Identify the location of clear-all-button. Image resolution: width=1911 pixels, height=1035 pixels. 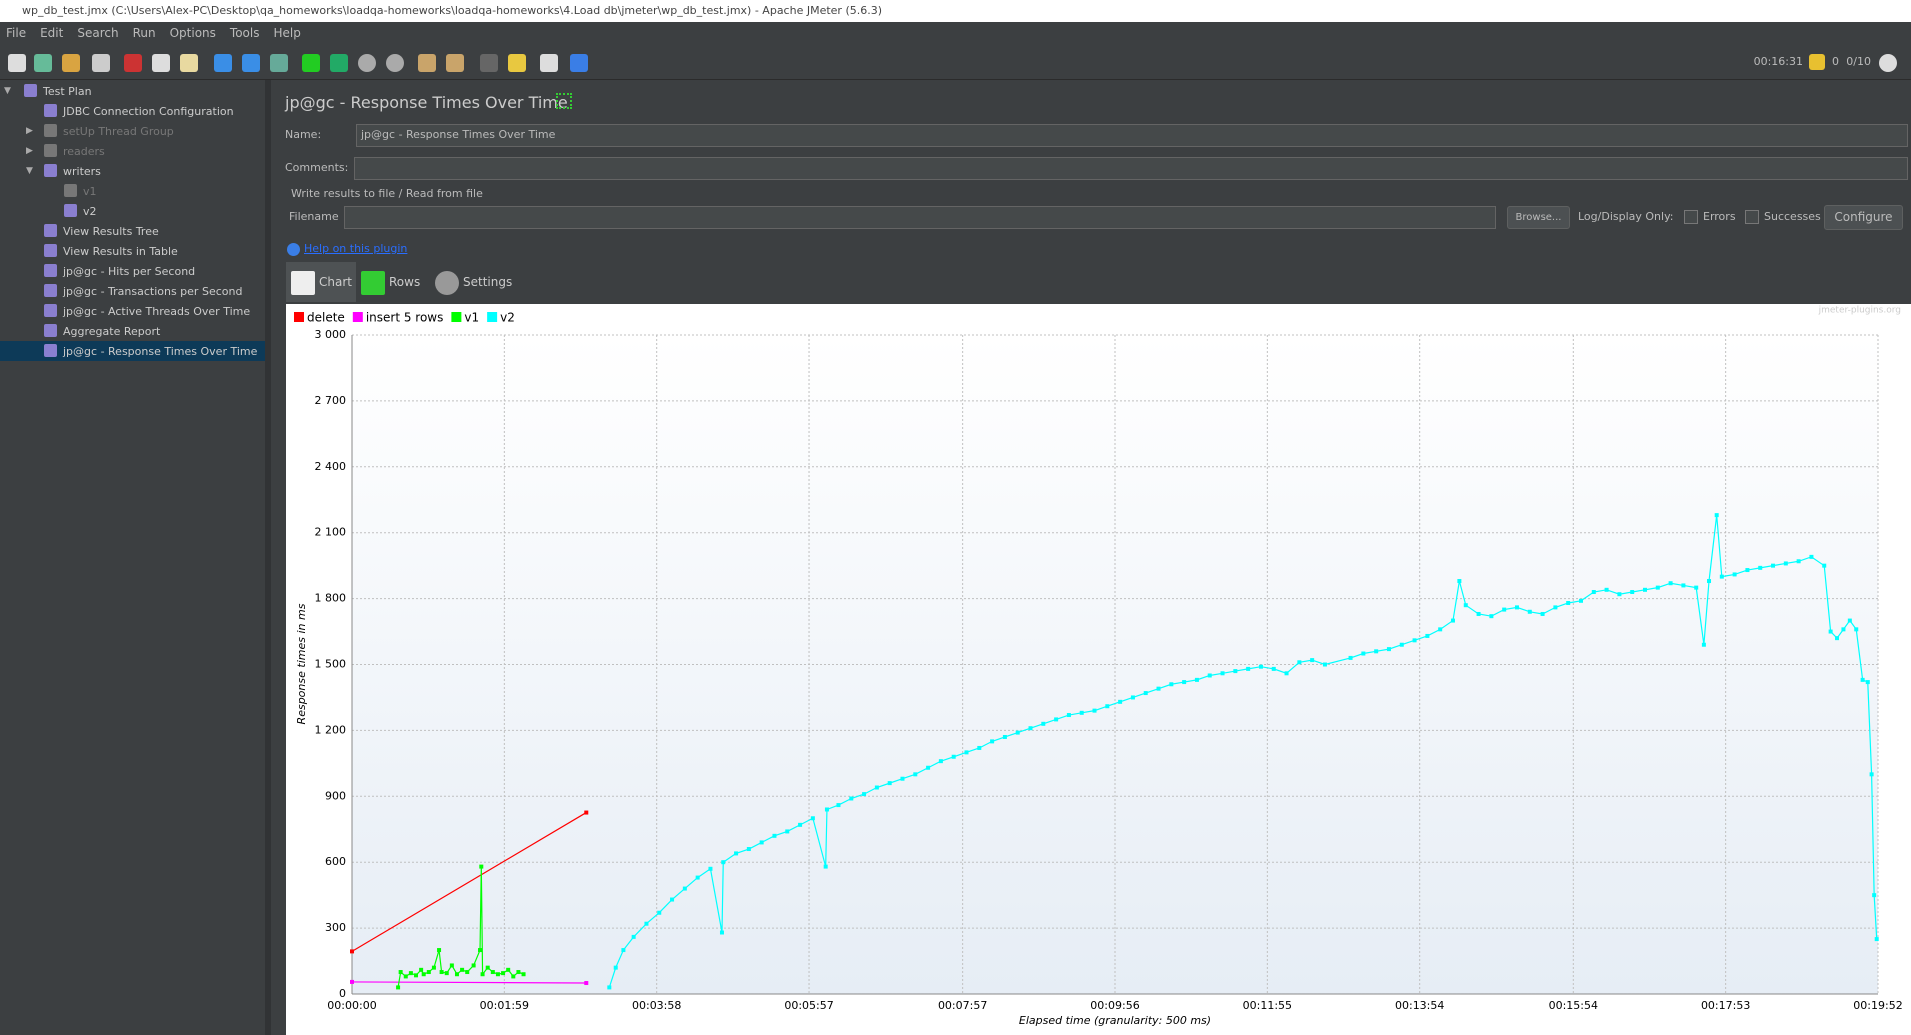
(455, 63).